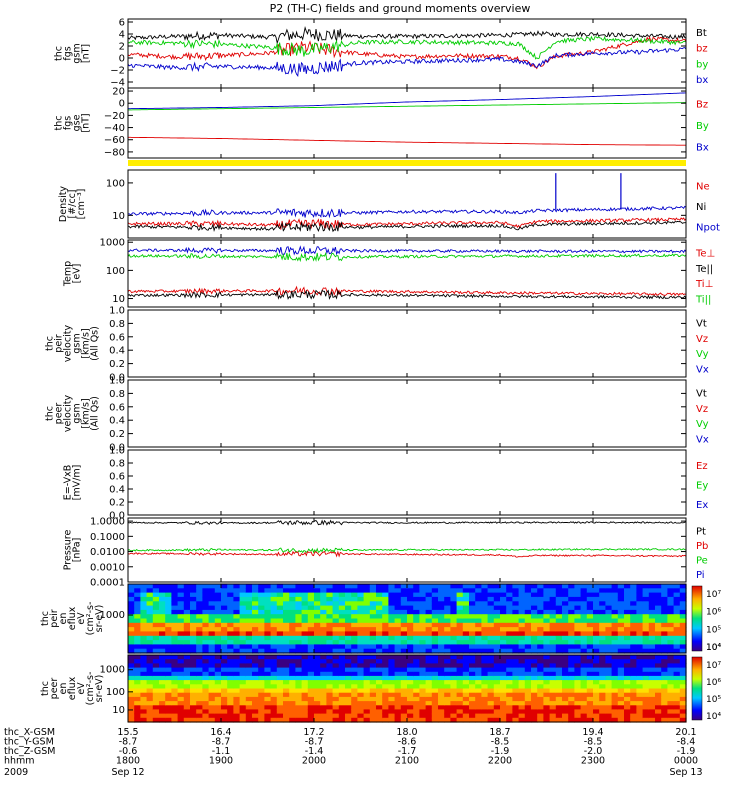  I want to click on y-axis-label-line: gsm, so click(77, 343).